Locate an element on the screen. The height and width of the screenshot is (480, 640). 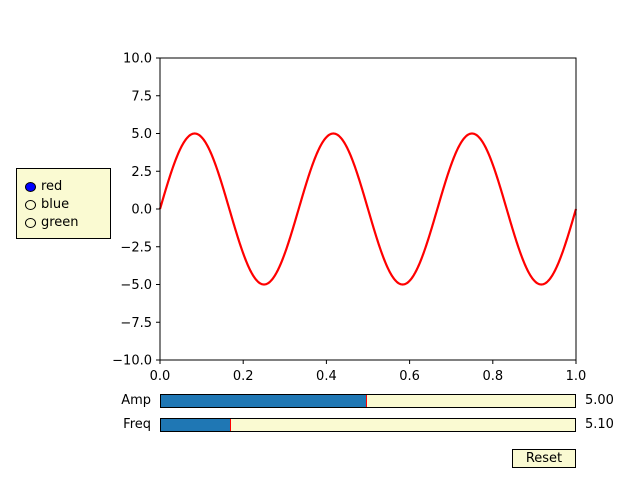
x-tick-label: 0.2 is located at coordinates (243, 376).